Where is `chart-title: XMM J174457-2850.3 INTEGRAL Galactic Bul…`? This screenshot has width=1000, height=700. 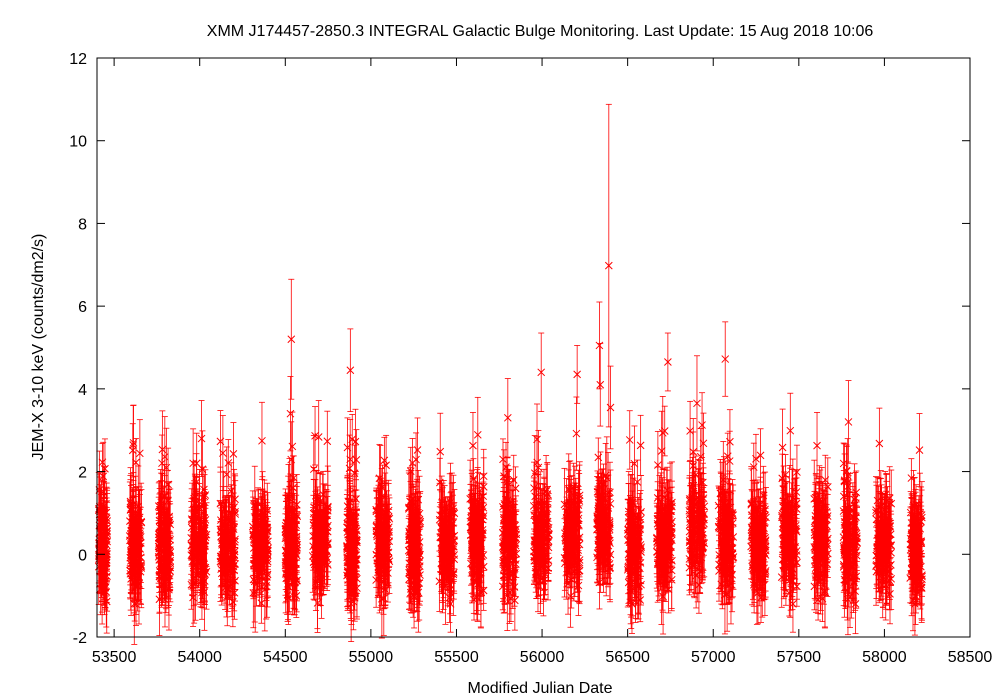
chart-title: XMM J174457-2850.3 INTEGRAL Galactic Bul… is located at coordinates (540, 31).